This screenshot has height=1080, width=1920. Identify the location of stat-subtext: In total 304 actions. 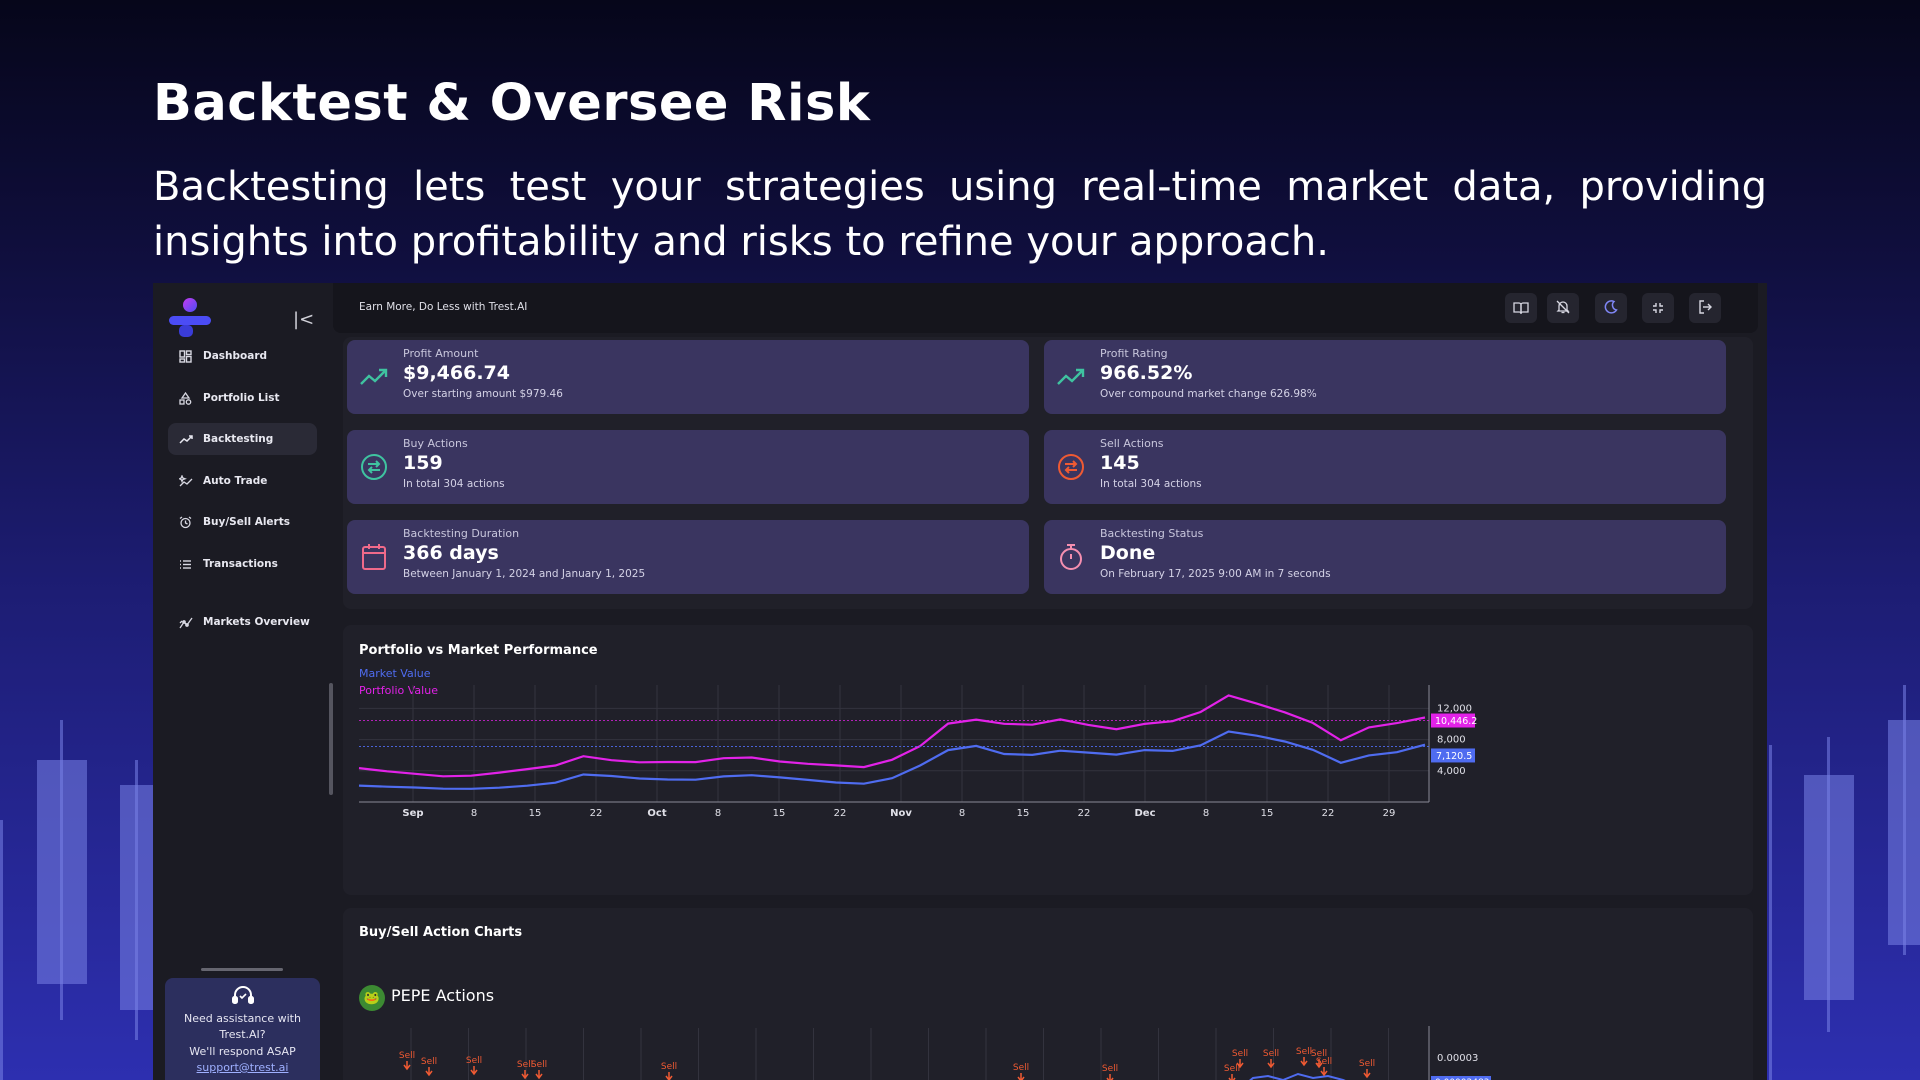
(1151, 484).